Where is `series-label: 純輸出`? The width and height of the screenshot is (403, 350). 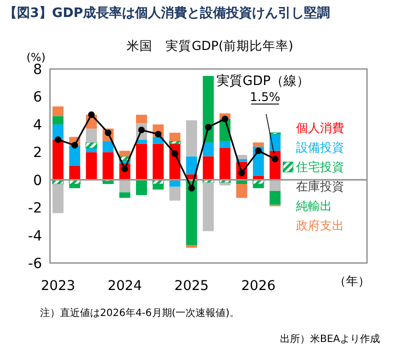
series-label: 純輸出 is located at coordinates (314, 206).